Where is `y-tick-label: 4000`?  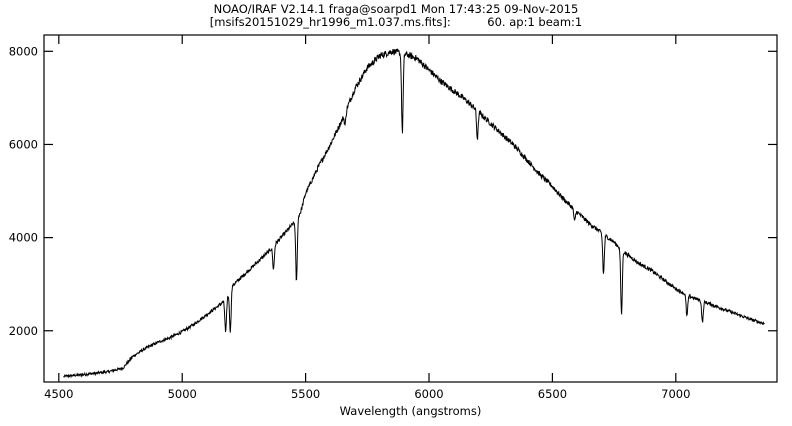 y-tick-label: 4000 is located at coordinates (23, 238).